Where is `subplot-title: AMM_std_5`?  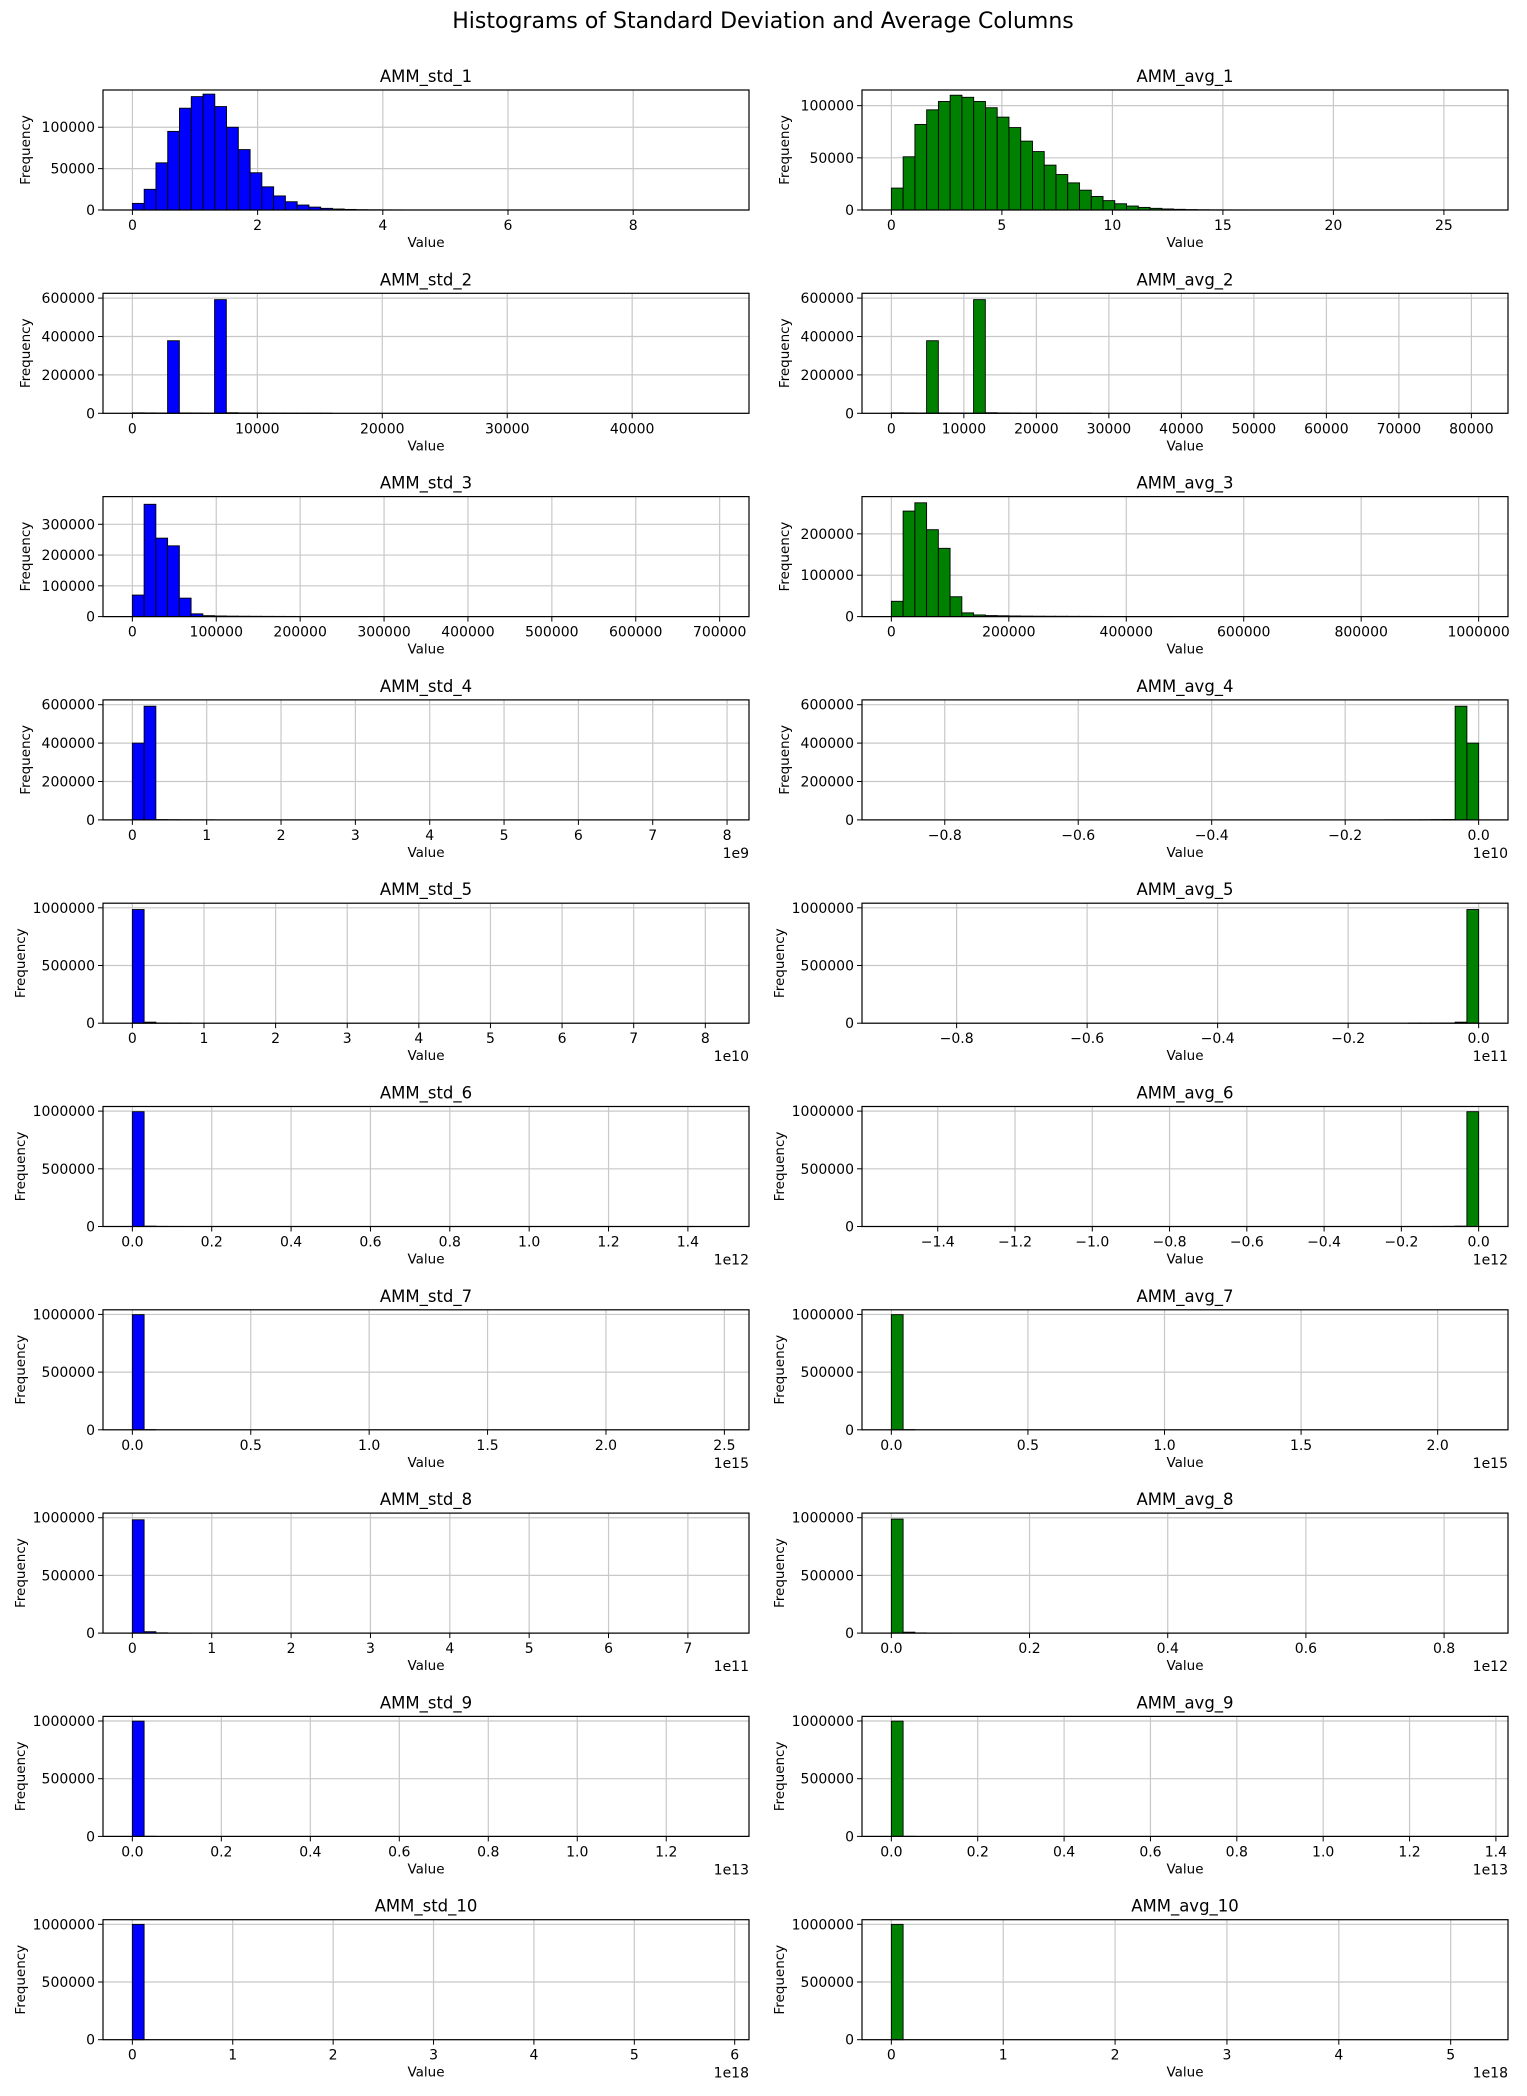
subplot-title: AMM_std_5 is located at coordinates (426, 890).